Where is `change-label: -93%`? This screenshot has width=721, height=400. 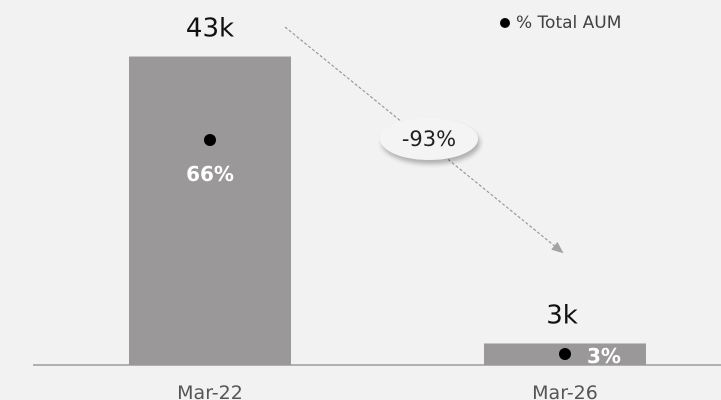
change-label: -93% is located at coordinates (429, 139).